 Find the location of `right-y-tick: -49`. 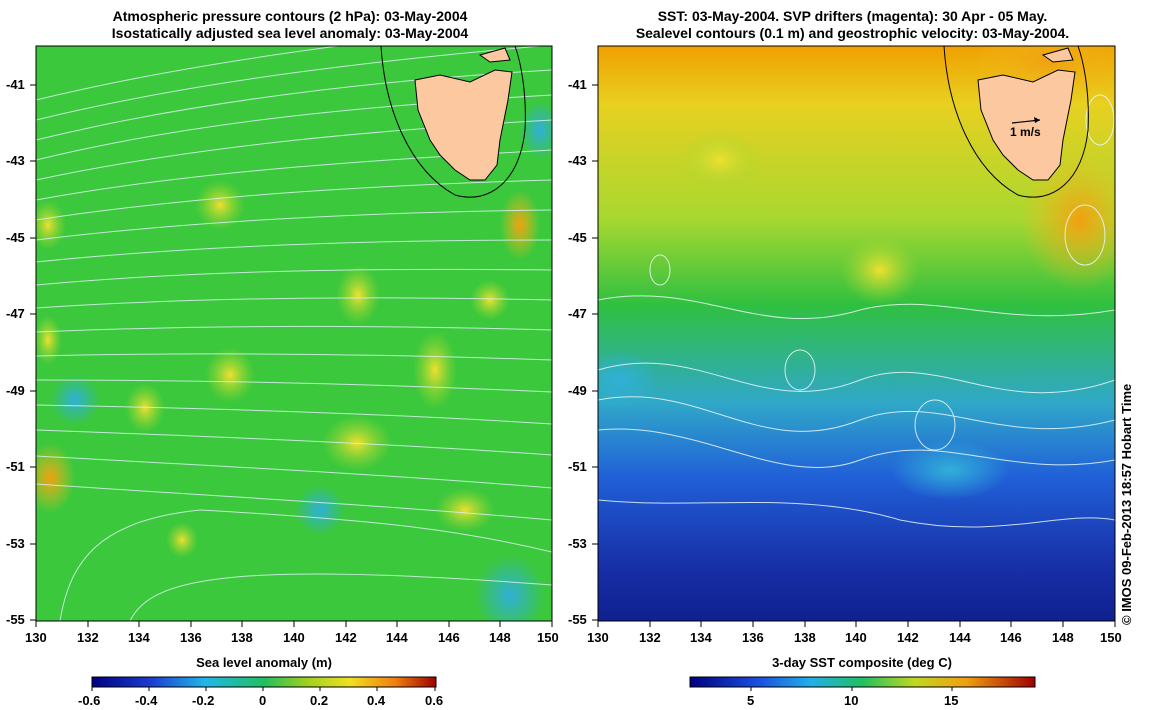

right-y-tick: -49 is located at coordinates (577, 390).